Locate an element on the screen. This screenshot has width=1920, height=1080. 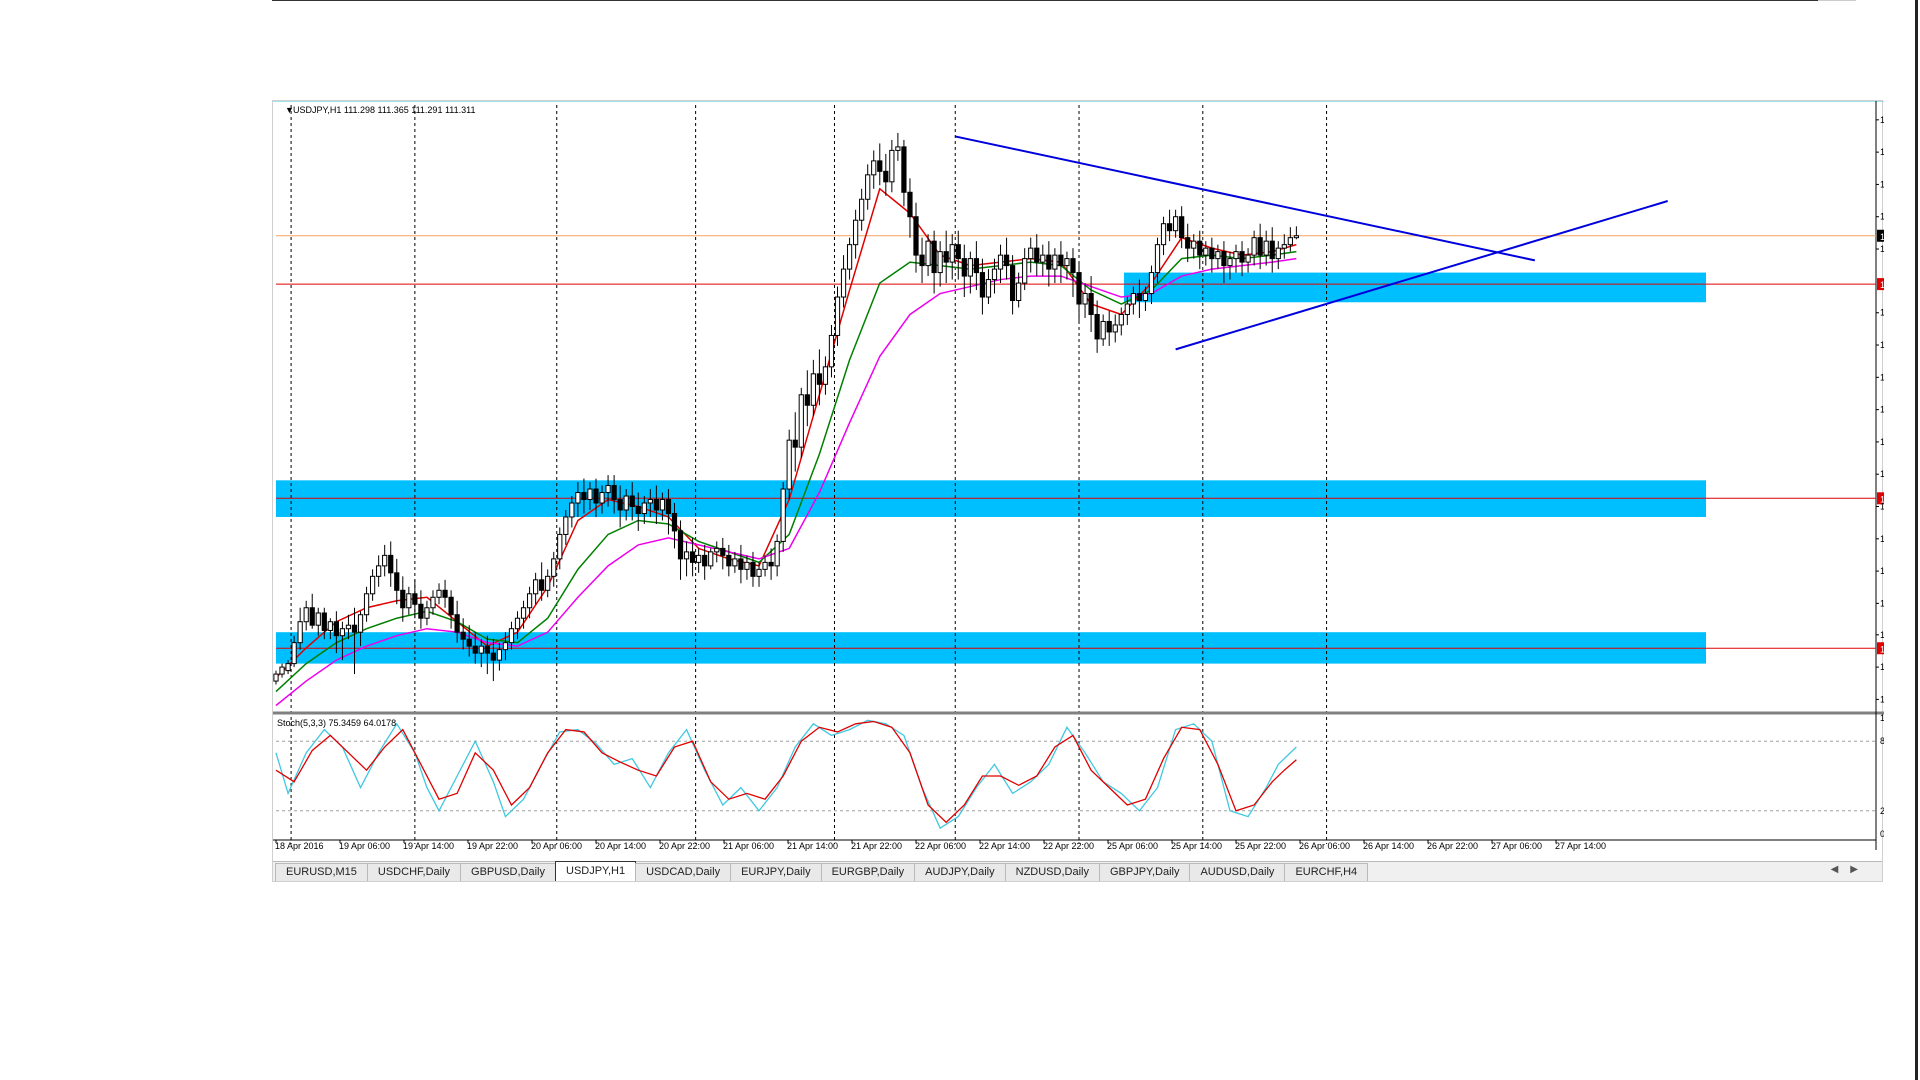
tab-audusd-daily: AUDUSD,Daily is located at coordinates (1237, 872).